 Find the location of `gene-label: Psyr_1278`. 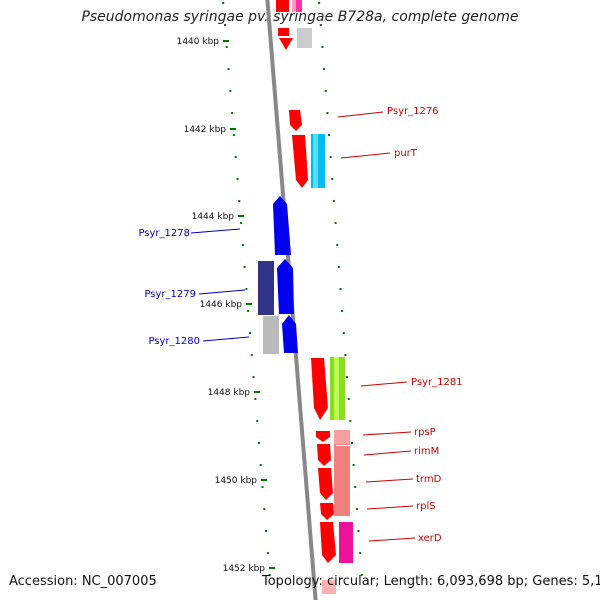

gene-label: Psyr_1278 is located at coordinates (164, 233).